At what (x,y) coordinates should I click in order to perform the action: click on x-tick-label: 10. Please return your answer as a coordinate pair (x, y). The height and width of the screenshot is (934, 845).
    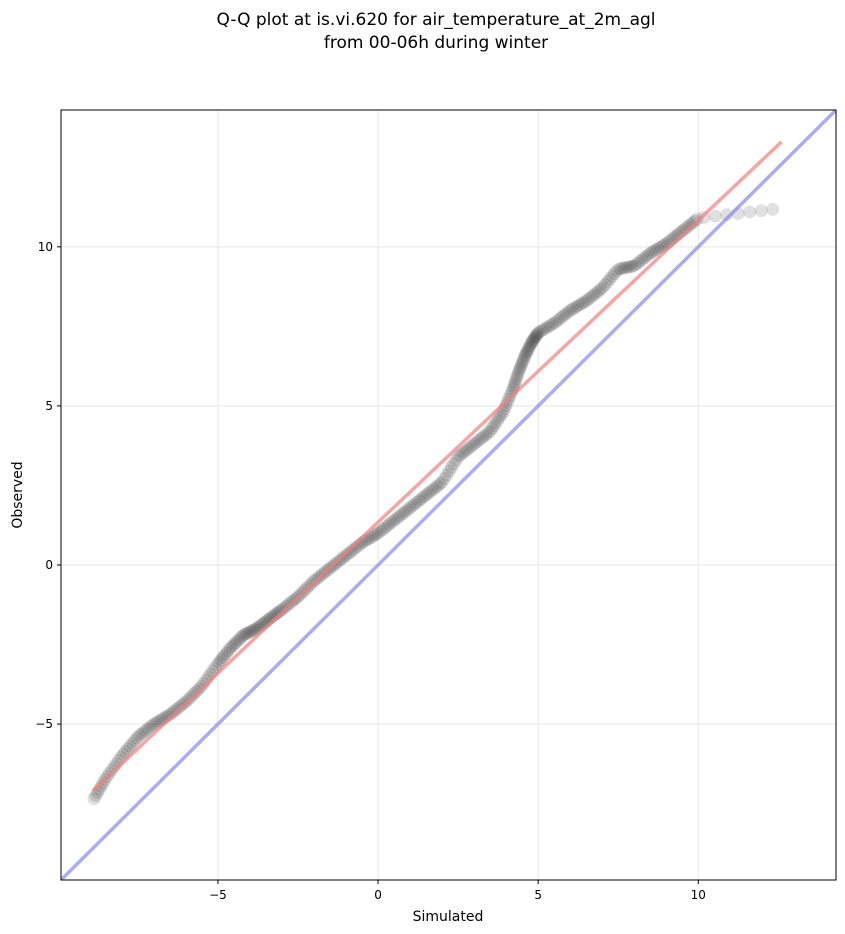
    Looking at the image, I should click on (698, 895).